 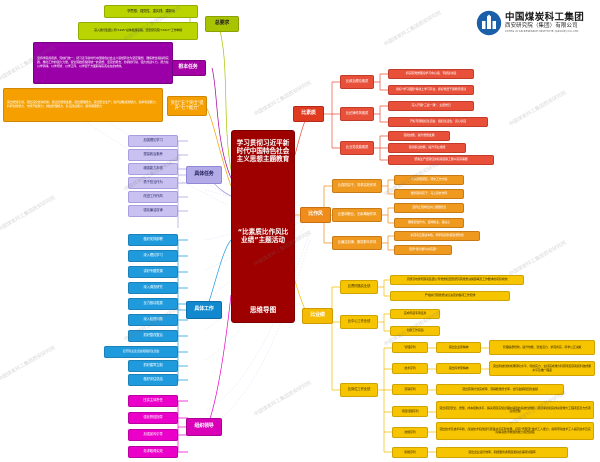 I want to click on biyeji-series-3-name: 项目经理序列, so click(x=410, y=411).